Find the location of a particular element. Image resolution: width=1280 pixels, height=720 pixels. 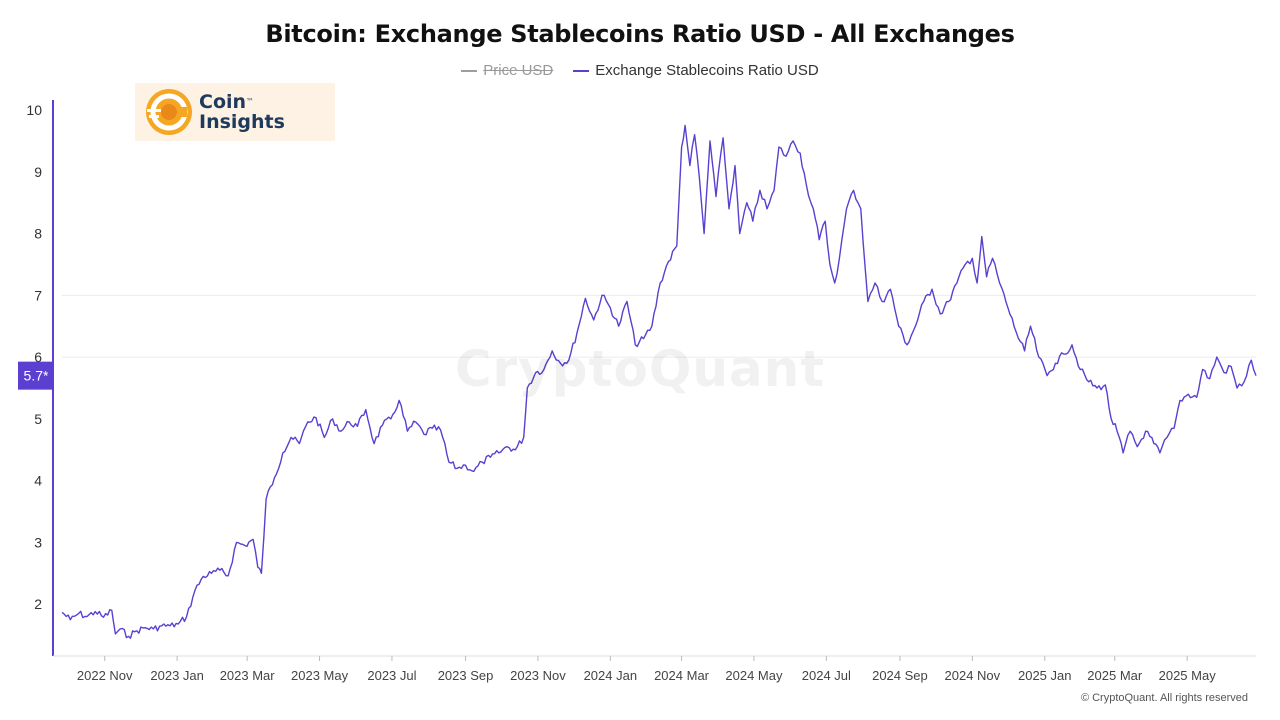

legend-item-price-usd: Price USD is located at coordinates (507, 70).